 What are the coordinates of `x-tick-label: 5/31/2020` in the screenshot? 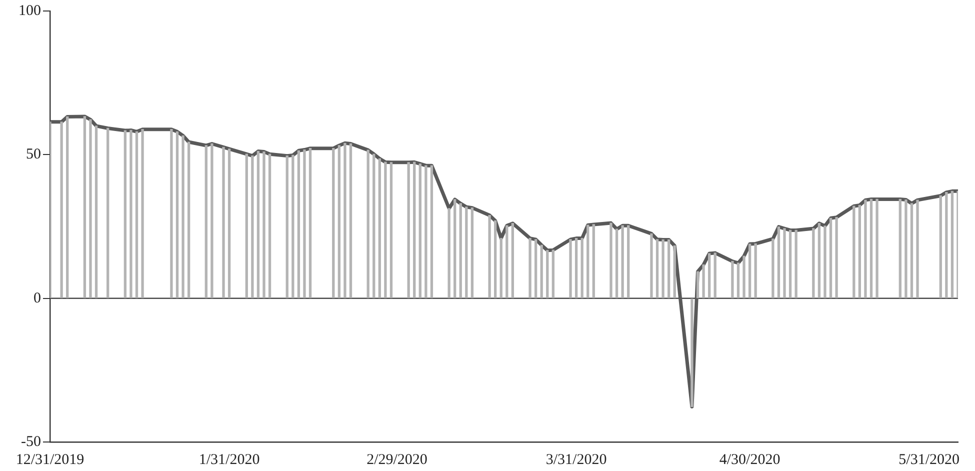 It's located at (929, 460).